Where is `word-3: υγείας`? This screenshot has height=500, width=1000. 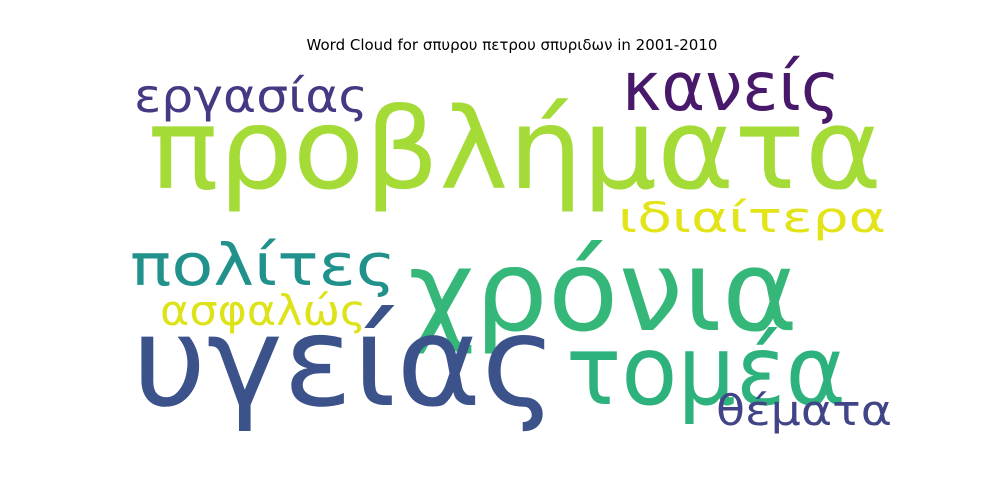 word-3: υγείας is located at coordinates (344, 362).